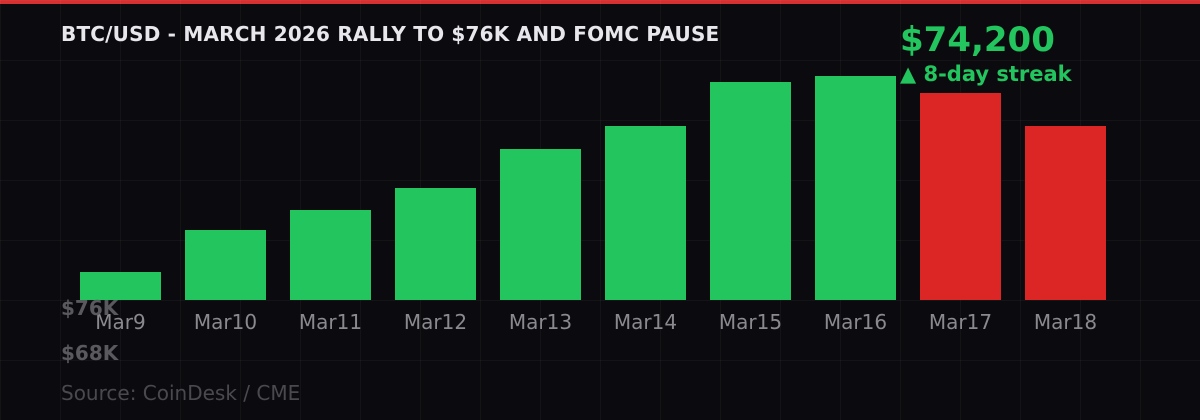 This screenshot has height=420, width=1200. Describe the element at coordinates (181, 393) in the screenshot. I see `source-note: Source: CoinDesk / CME` at that location.